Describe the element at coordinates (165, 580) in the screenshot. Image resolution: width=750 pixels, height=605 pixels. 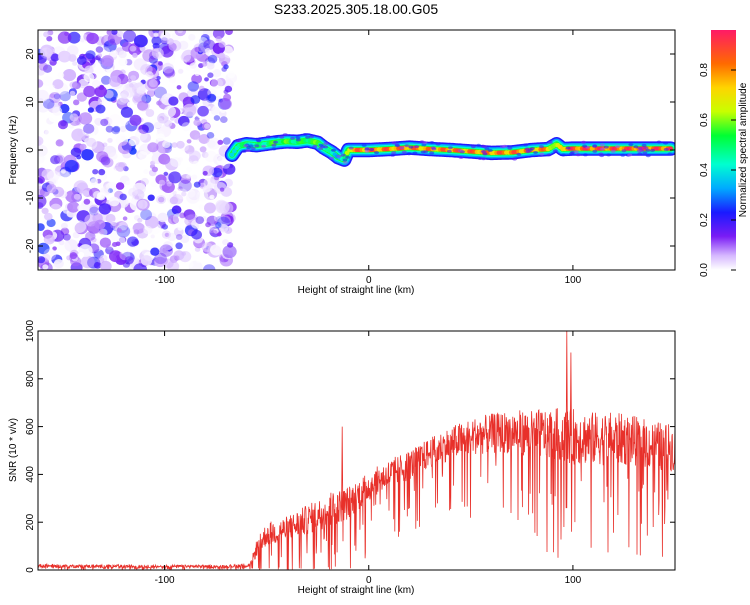
I see `x-tick-label: -100` at that location.